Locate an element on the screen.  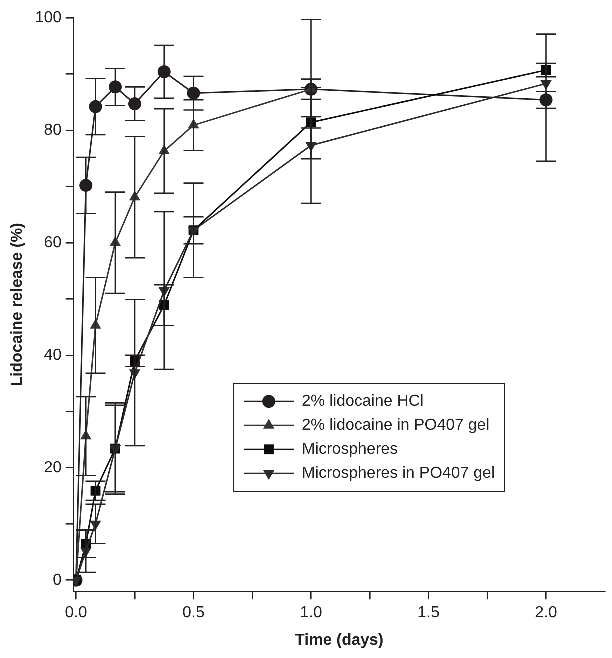
legend-label: 2% lidocaine in PO407 gel is located at coordinates (396, 425).